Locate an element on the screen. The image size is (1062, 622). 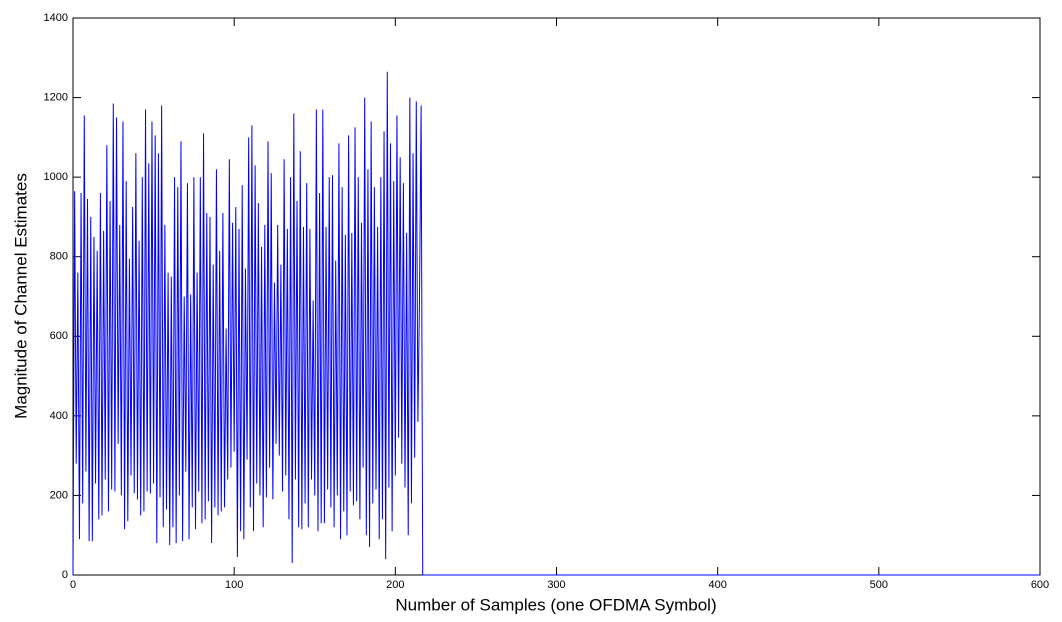
y-axis-label: Magnitude of Channel Estimates is located at coordinates (20, 296).